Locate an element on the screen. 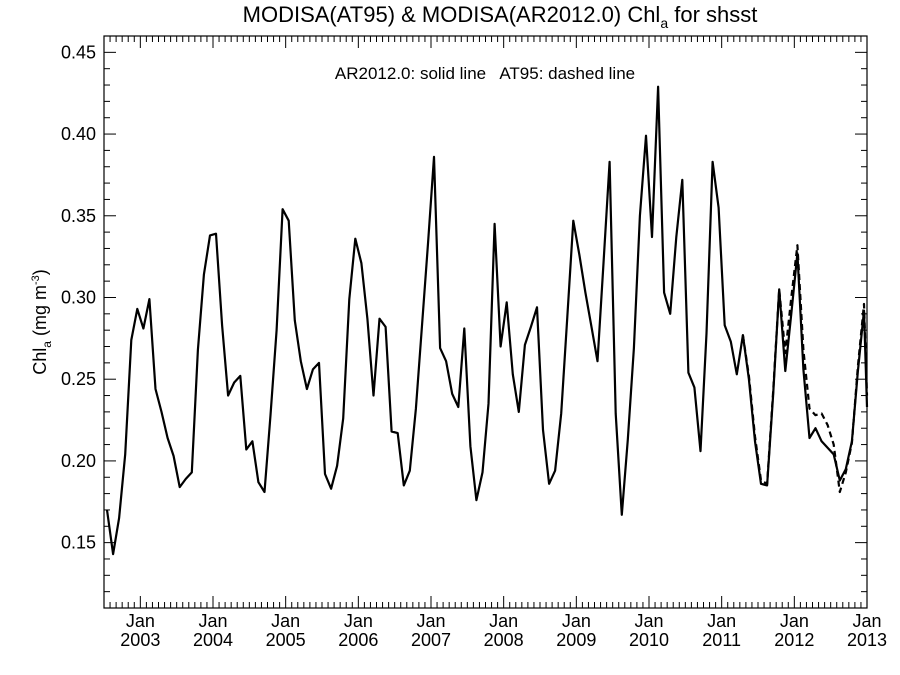 The image size is (900, 675). x-tick-label-year: 2004 is located at coordinates (213, 640).